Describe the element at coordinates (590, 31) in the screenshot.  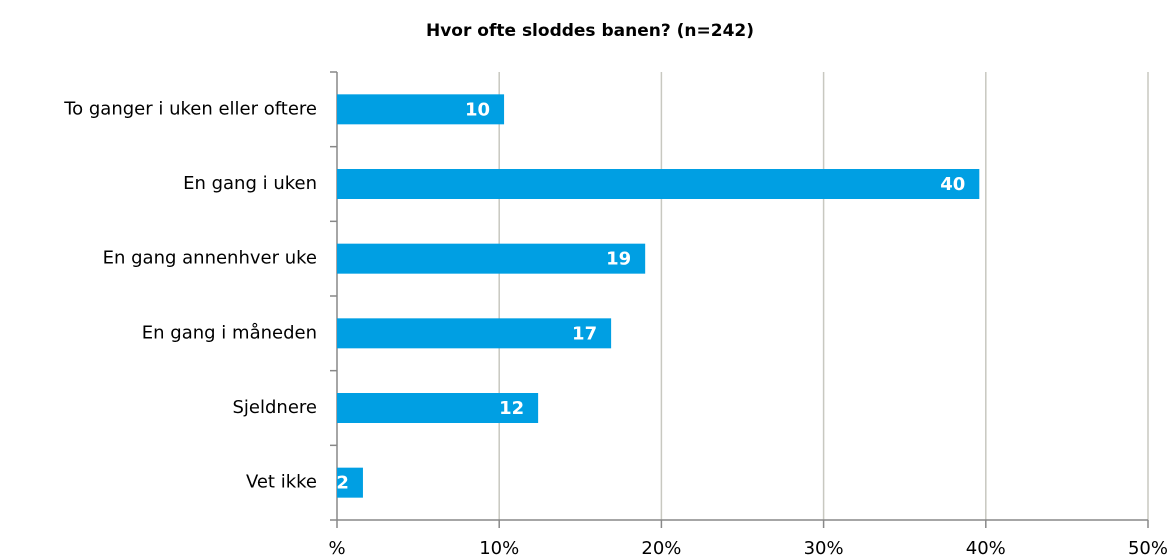
I see `chart-title: Hvor ofte sloddes banen? (n=242)` at that location.